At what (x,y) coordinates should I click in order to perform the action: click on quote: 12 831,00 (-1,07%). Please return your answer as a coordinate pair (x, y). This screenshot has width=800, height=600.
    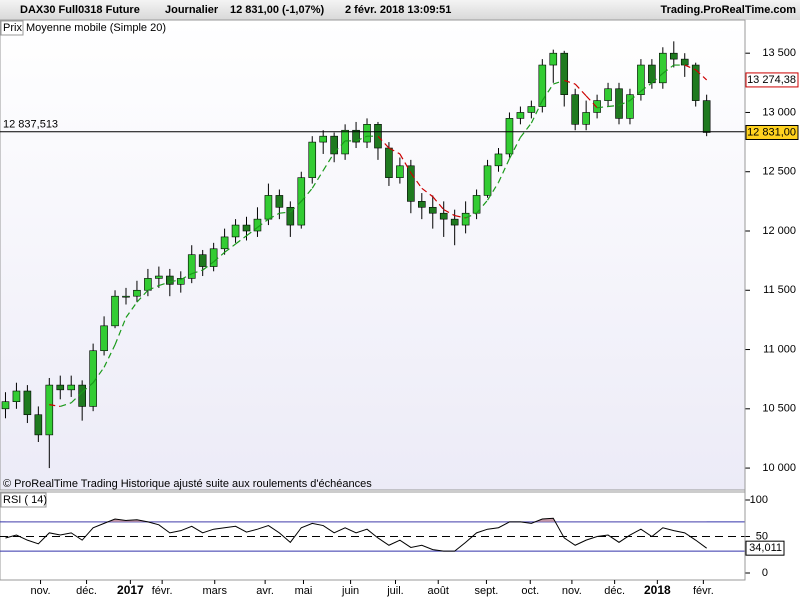
    Looking at the image, I should click on (277, 10).